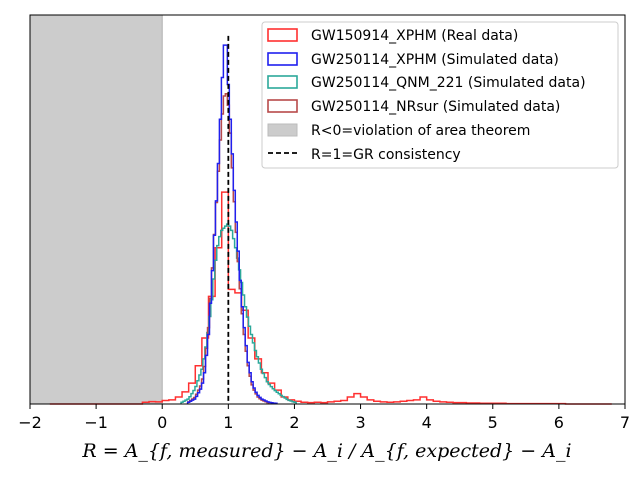  I want to click on legend-swatch-gw250114-nrsur, so click(282, 106).